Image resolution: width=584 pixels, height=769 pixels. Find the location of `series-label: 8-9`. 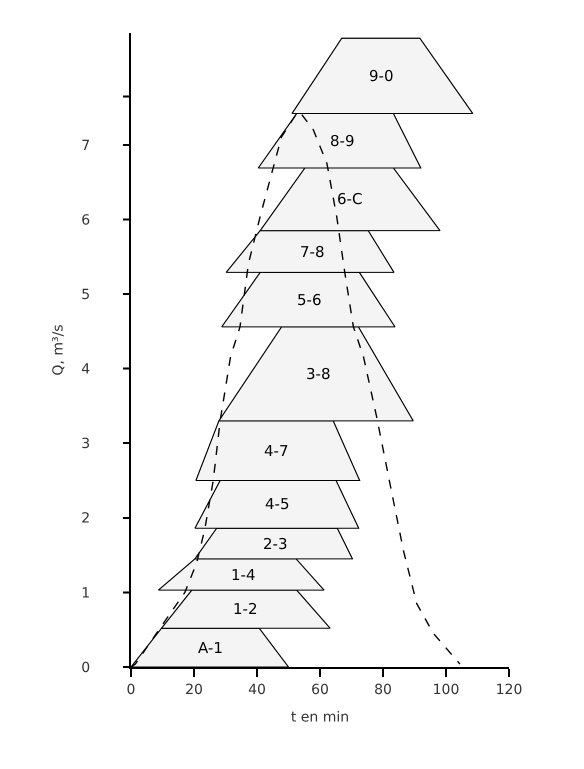

series-label: 8-9 is located at coordinates (342, 141).